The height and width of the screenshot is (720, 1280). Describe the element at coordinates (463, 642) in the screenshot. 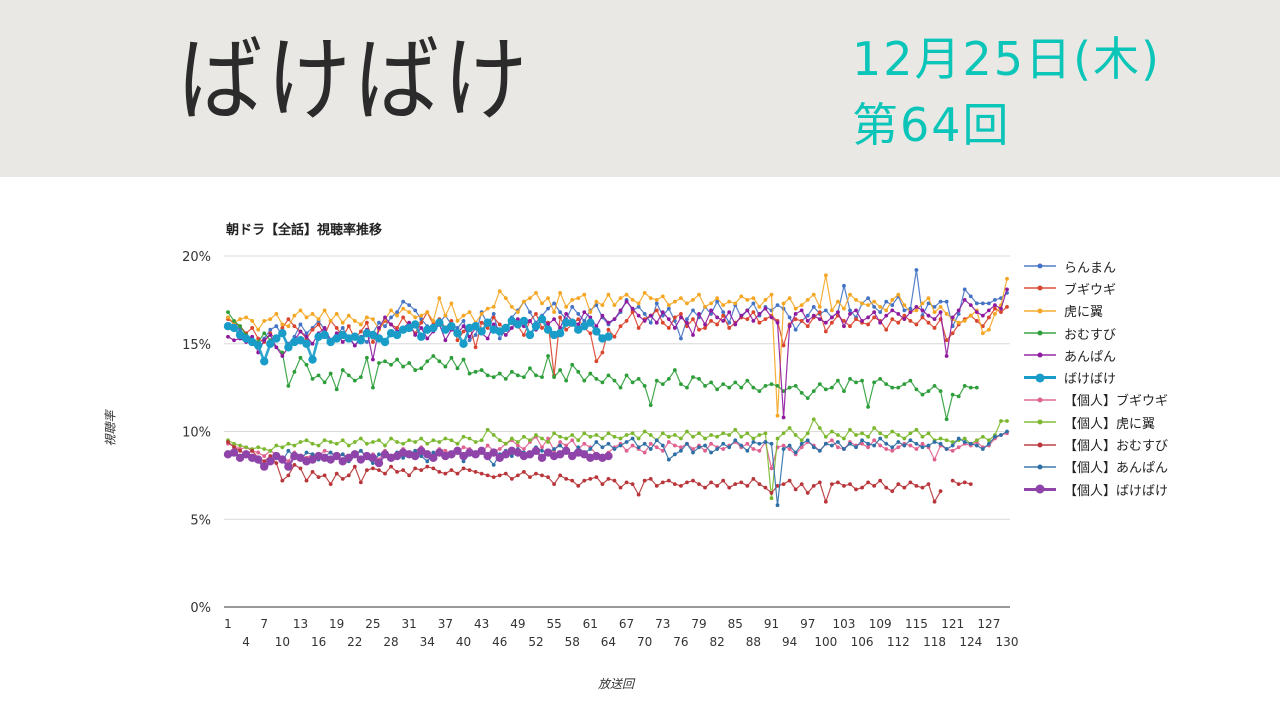

I see `x-tick-label: 40` at that location.